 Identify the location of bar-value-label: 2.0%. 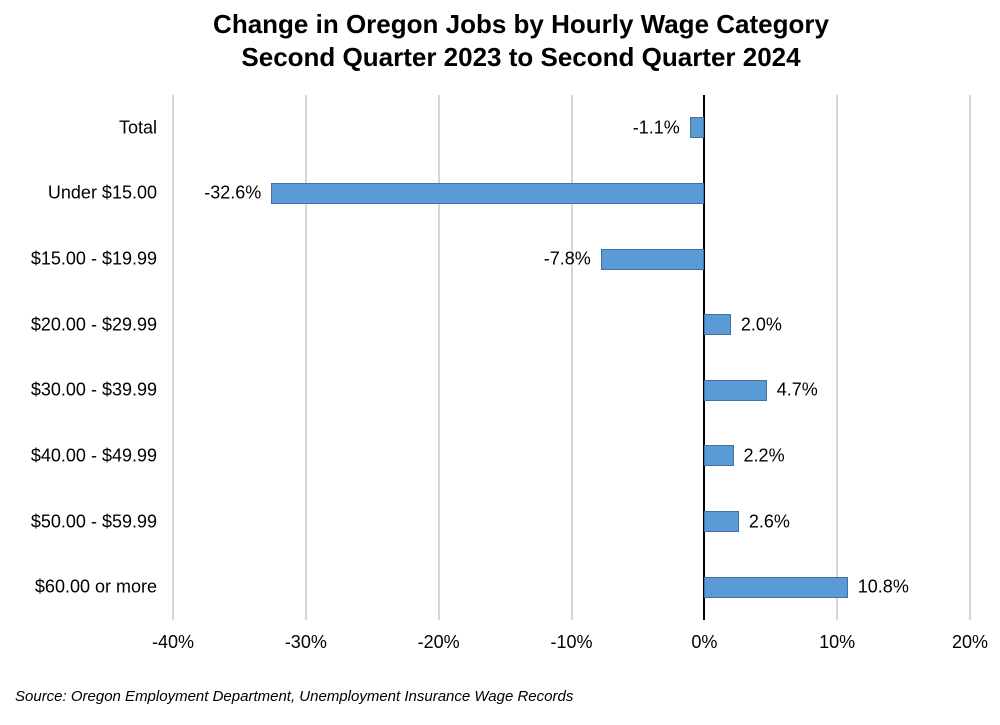
(761, 324).